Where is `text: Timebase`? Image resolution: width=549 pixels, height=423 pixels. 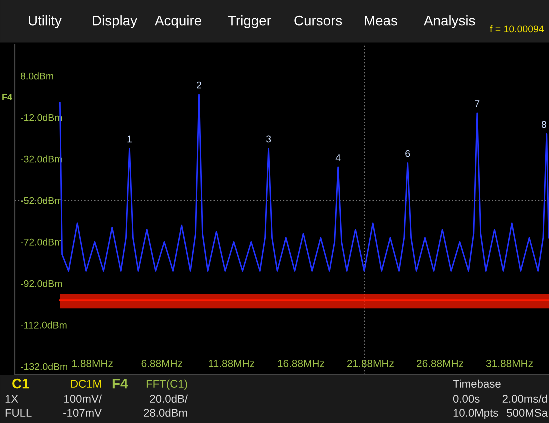 text: Timebase is located at coordinates (477, 384).